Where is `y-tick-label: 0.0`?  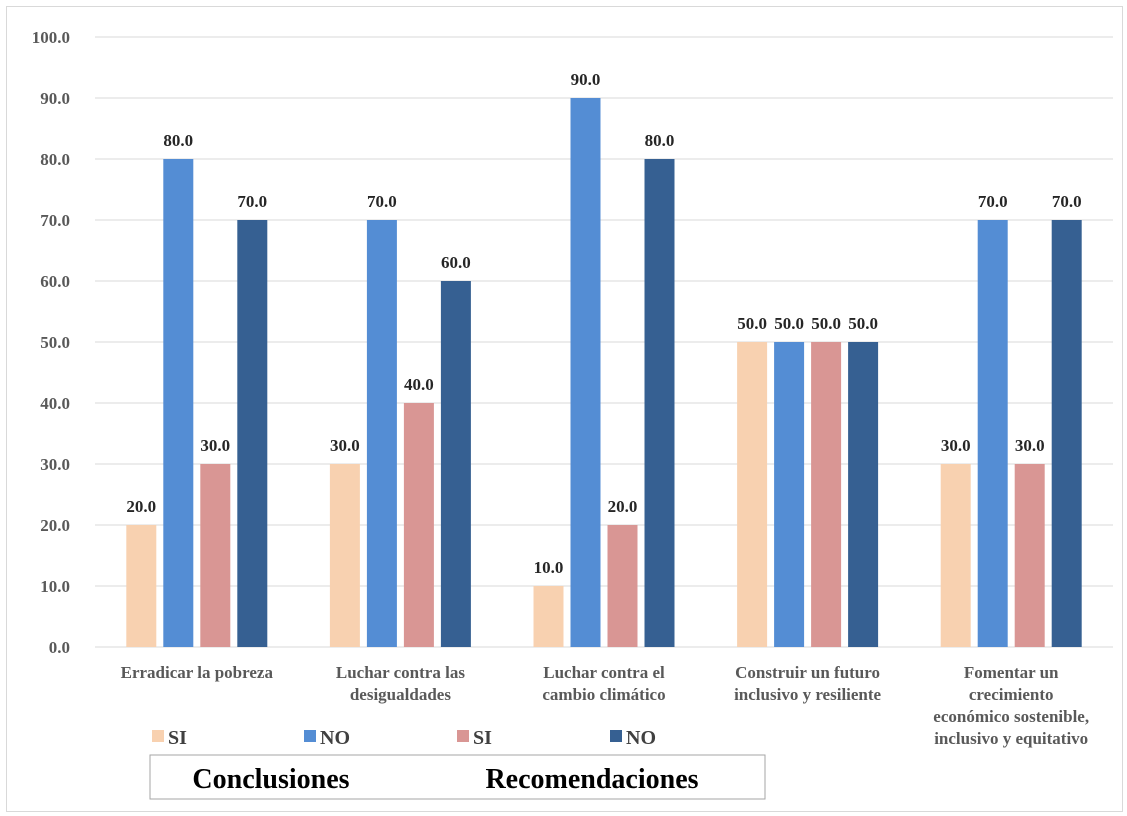 y-tick-label: 0.0 is located at coordinates (59, 647).